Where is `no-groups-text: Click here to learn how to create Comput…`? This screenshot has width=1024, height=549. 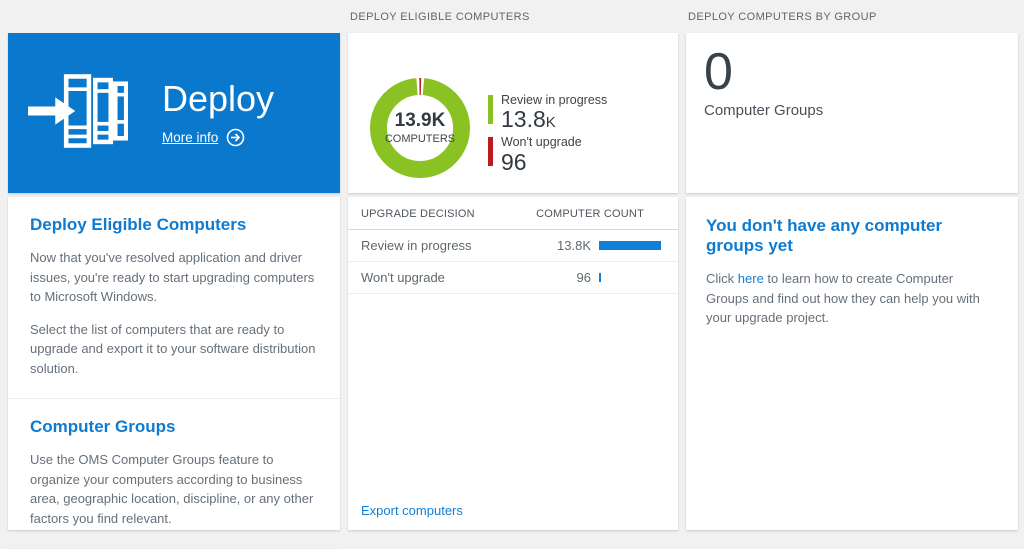 no-groups-text: Click here to learn how to create Comput… is located at coordinates (852, 298).